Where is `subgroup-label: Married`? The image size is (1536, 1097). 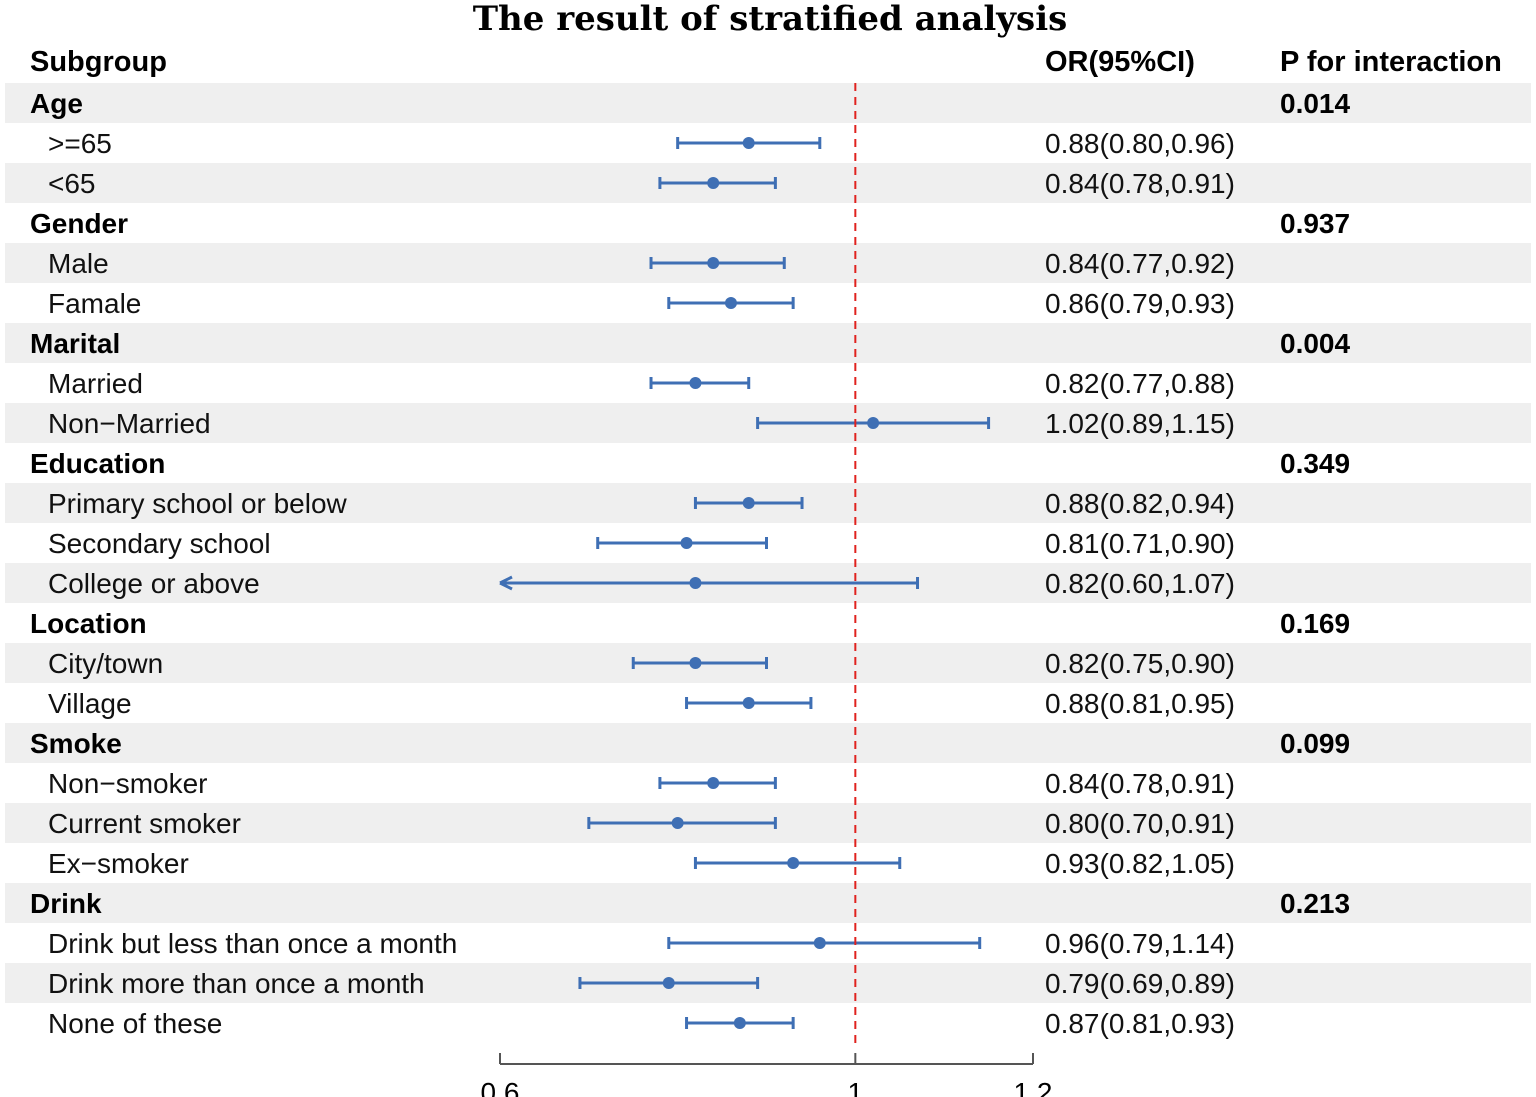 subgroup-label: Married is located at coordinates (95, 383).